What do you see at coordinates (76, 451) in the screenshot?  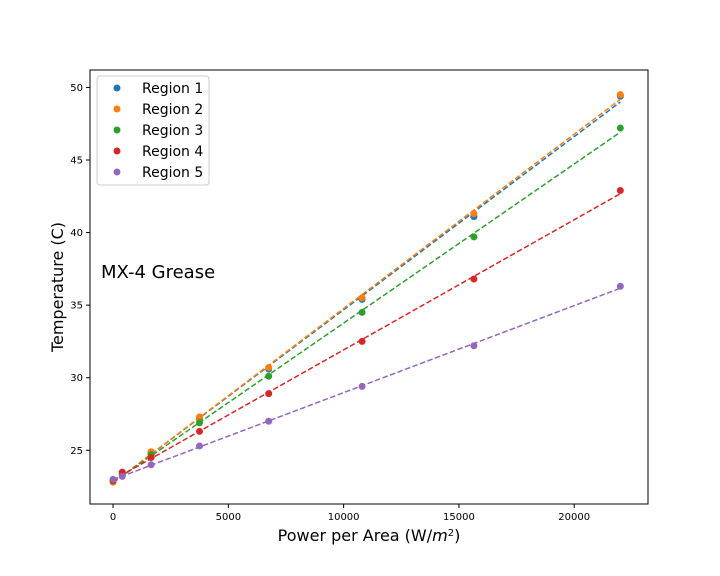 I see `y-tick-label: 25` at bounding box center [76, 451].